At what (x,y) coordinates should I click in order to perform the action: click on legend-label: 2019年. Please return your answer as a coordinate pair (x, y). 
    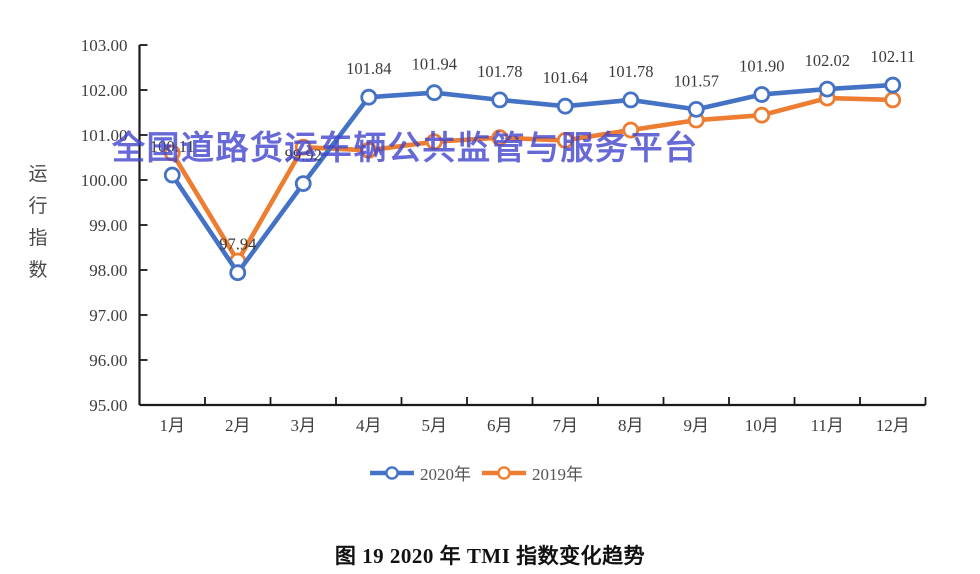
    Looking at the image, I should click on (557, 474).